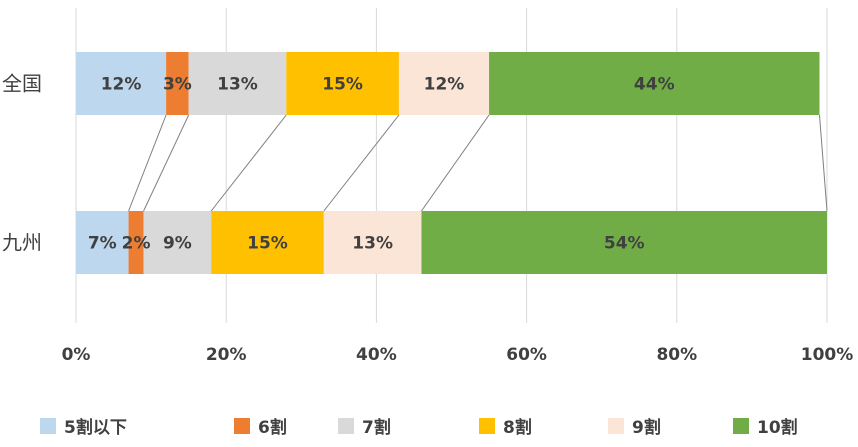 The height and width of the screenshot is (447, 858). Describe the element at coordinates (676, 355) in the screenshot. I see `x-tick-label: 80%` at that location.